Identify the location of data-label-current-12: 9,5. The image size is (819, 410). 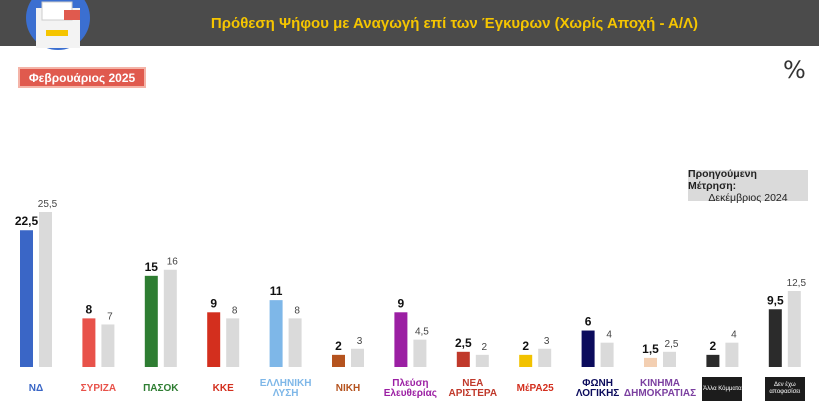
(775, 300).